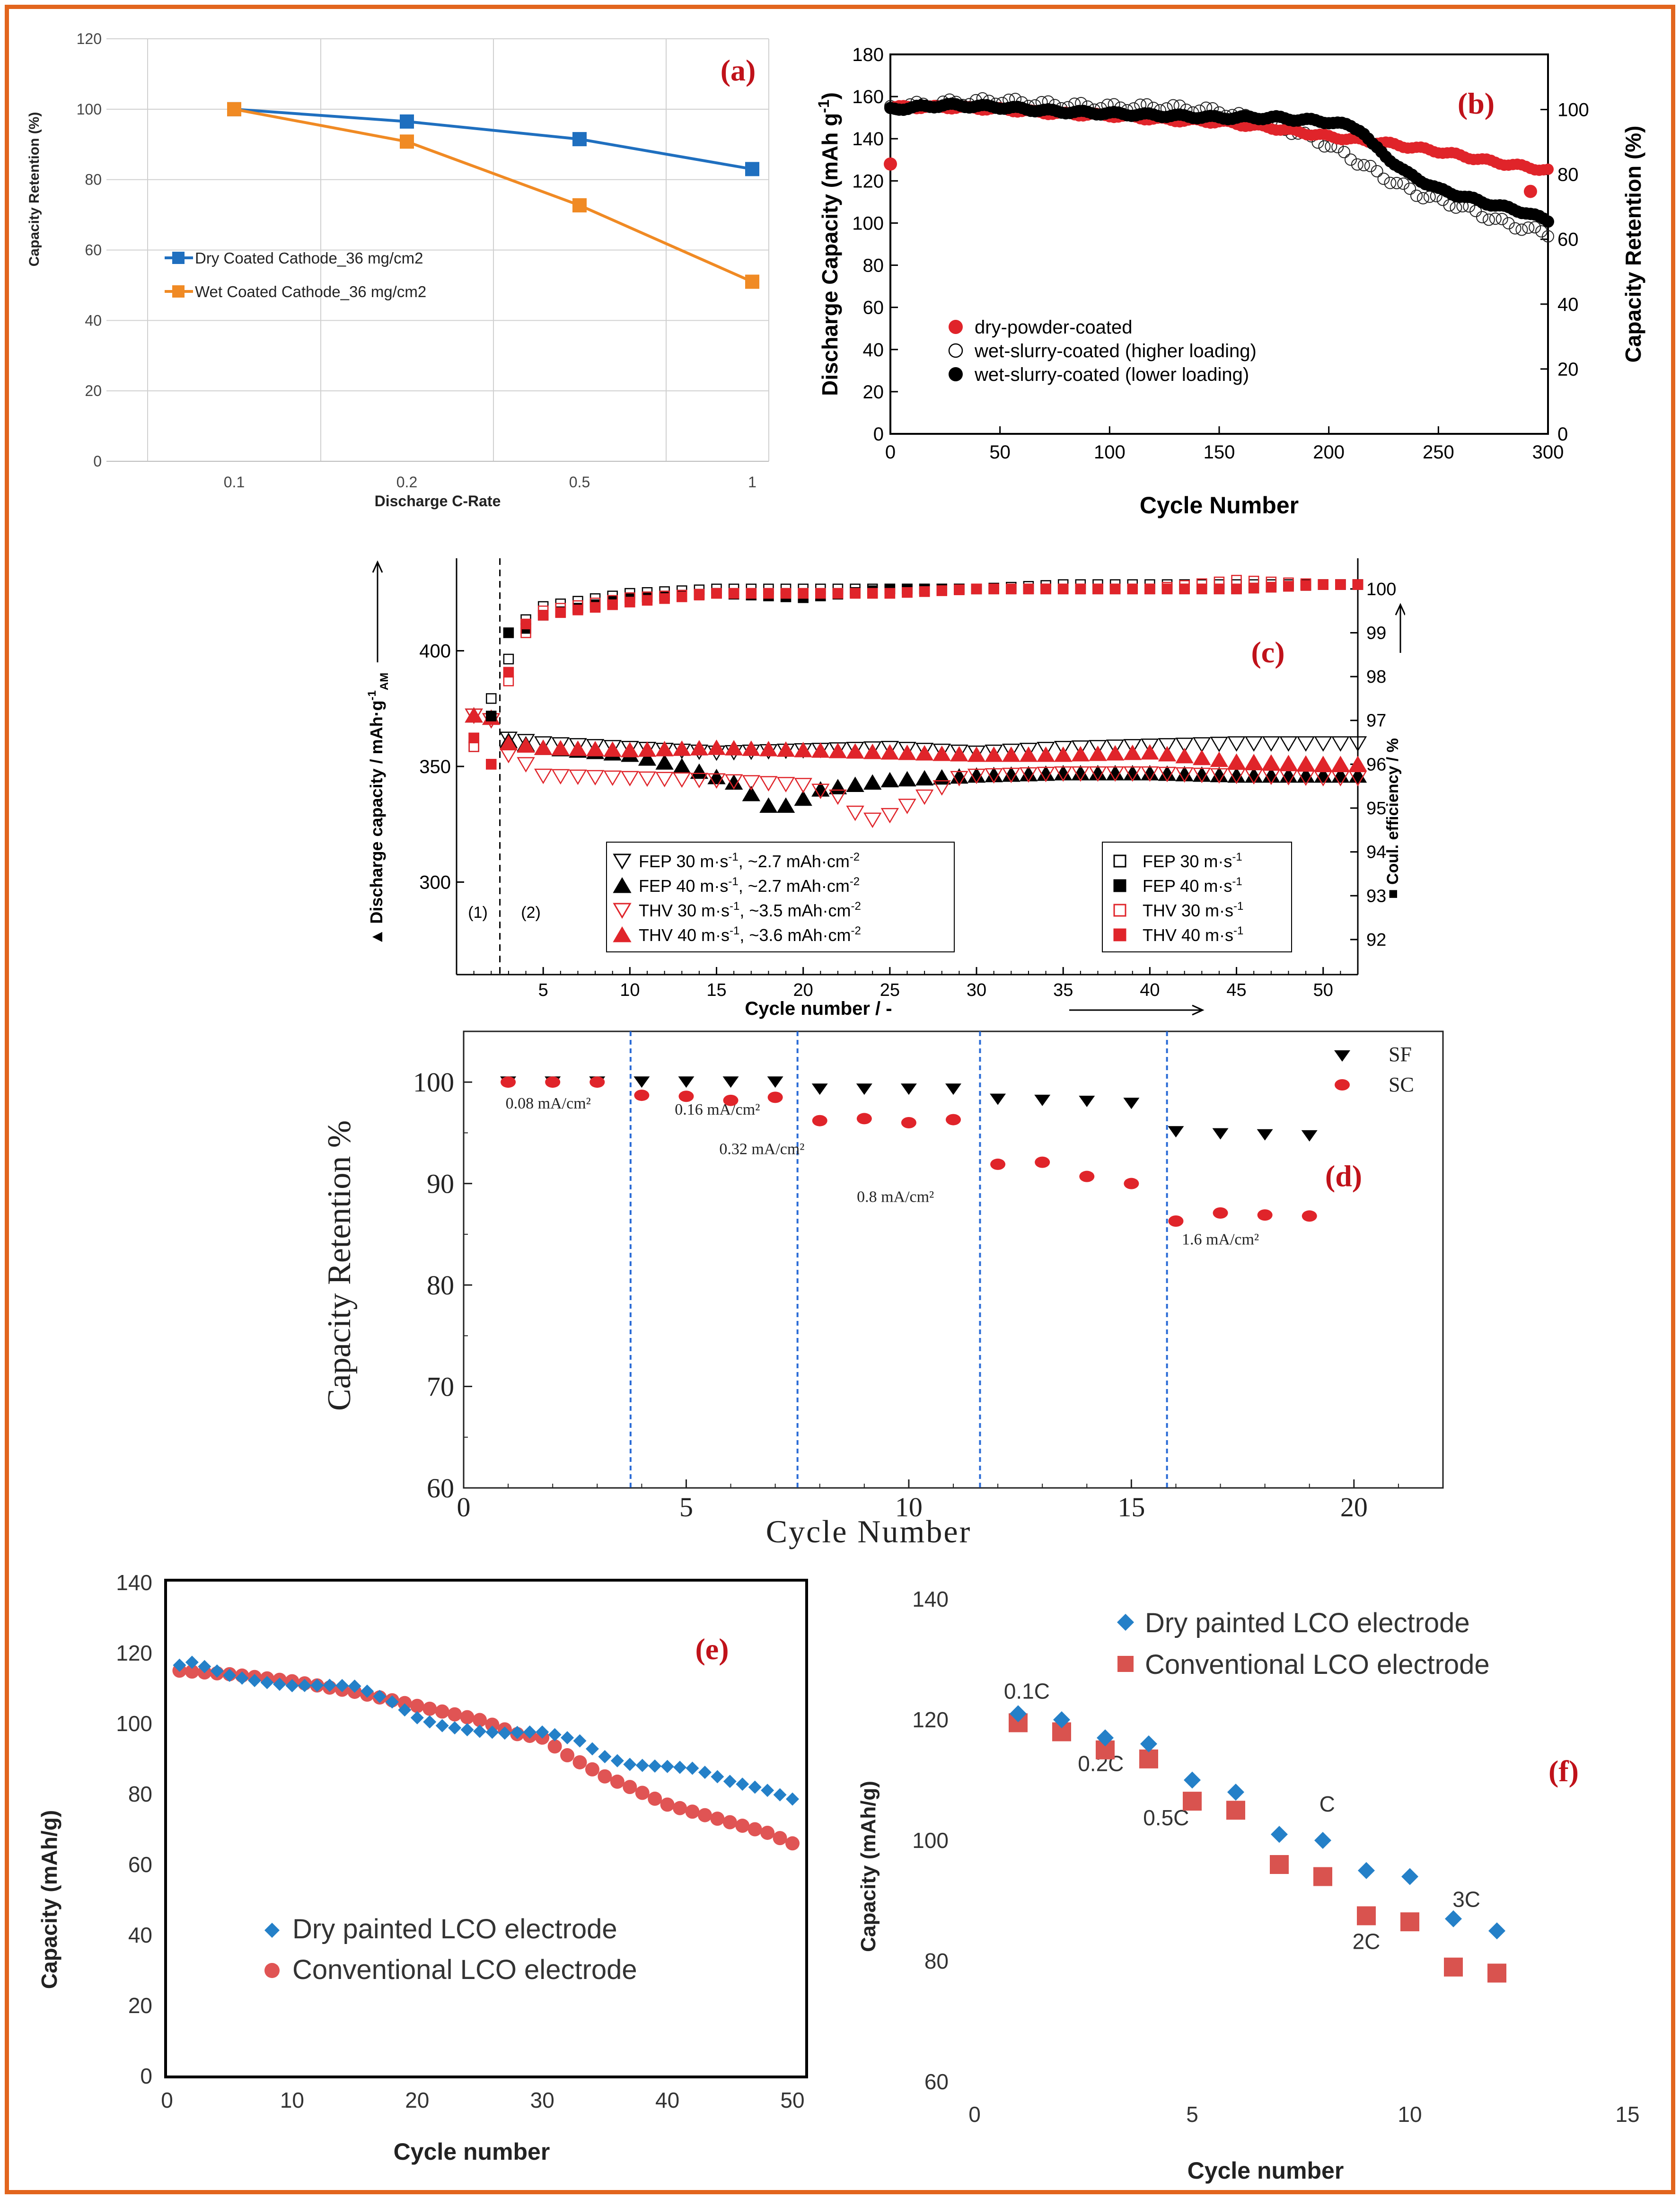 This screenshot has width=1680, height=2199. Describe the element at coordinates (684, 935) in the screenshot. I see `chart-c-legend-label-main: THV 40 m·s` at that location.